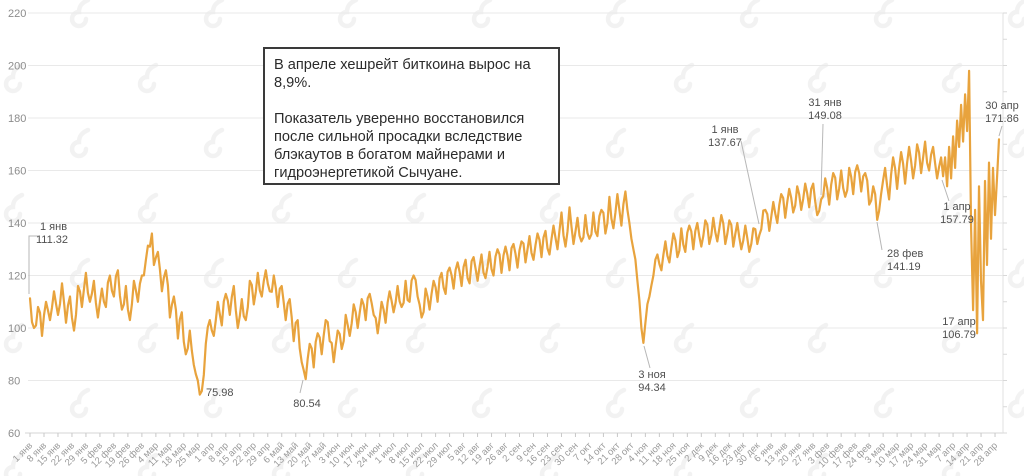  What do you see at coordinates (17, 329) in the screenshot?
I see `y-axis-label: 100` at bounding box center [17, 329].